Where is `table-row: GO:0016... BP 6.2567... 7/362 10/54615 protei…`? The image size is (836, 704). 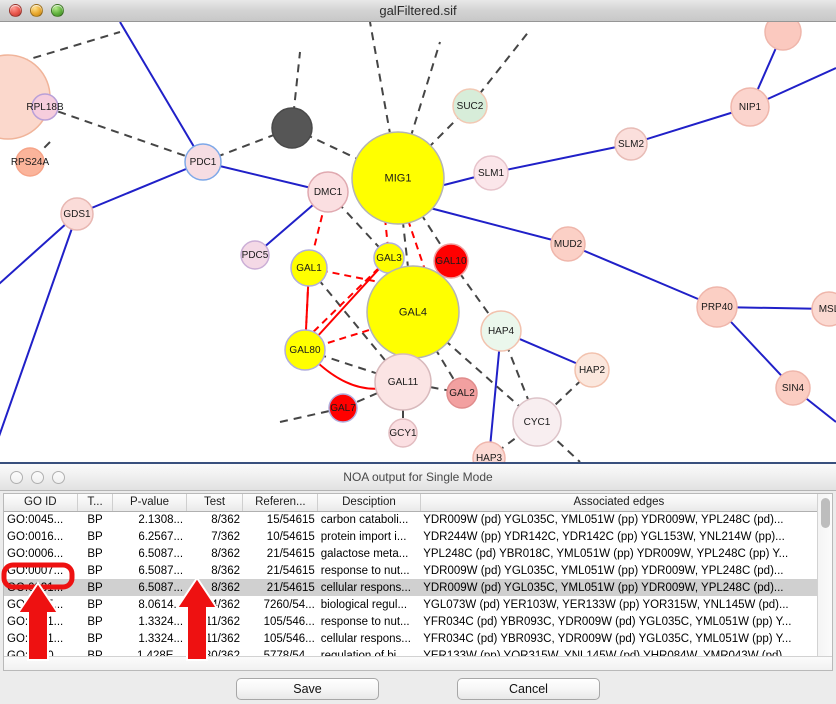
table-row: GO:0016... BP 6.2567... 7/362 10/54615 protei… is located at coordinates (410, 536).